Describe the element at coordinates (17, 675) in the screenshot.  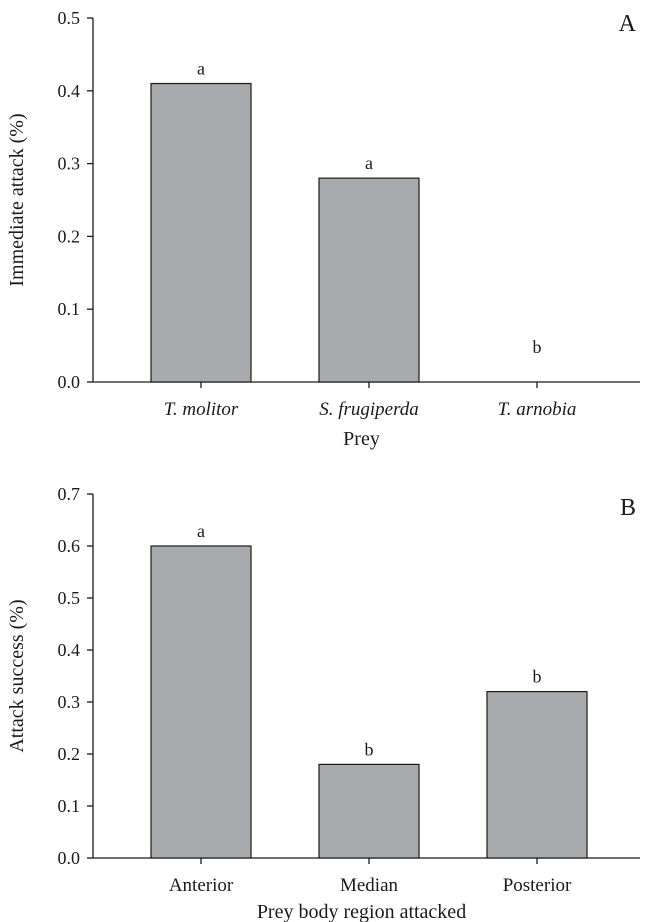
I see `y-axis-title: Attack success (%)` at that location.